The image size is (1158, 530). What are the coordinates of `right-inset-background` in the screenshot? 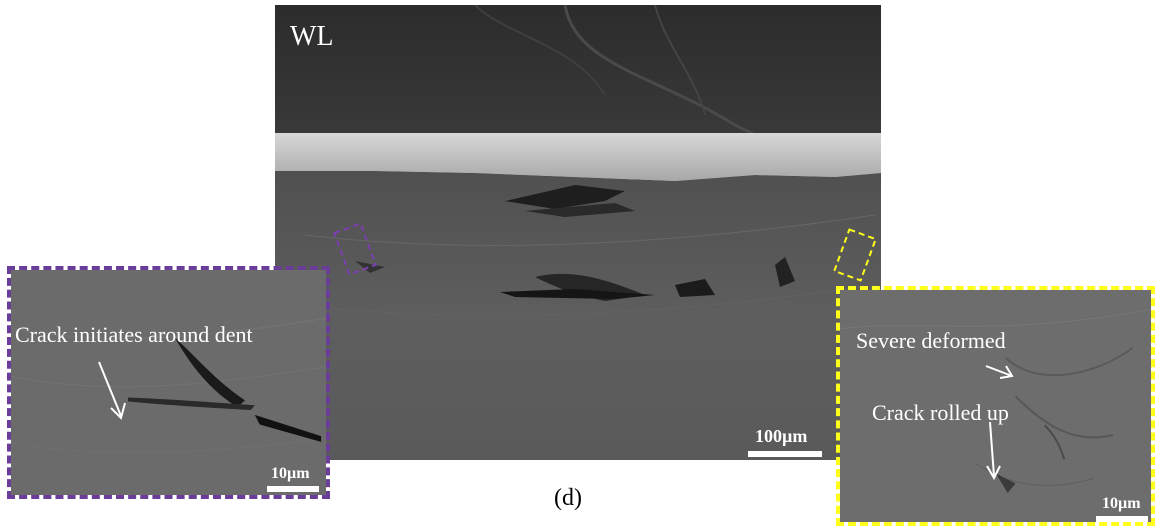 It's located at (995, 406).